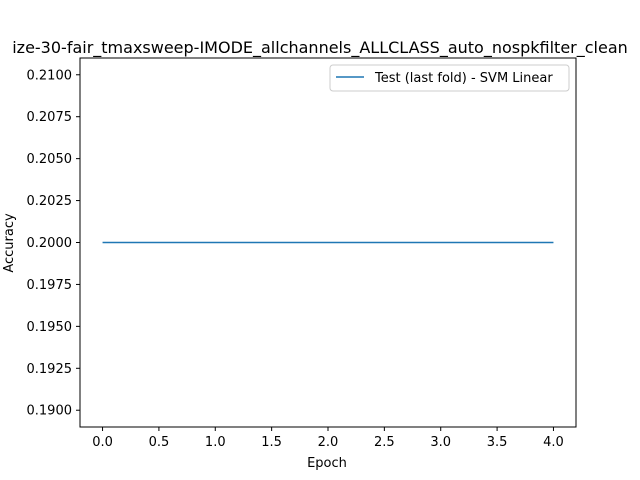 The width and height of the screenshot is (640, 480). I want to click on x-tick-label: 0.0, so click(102, 442).